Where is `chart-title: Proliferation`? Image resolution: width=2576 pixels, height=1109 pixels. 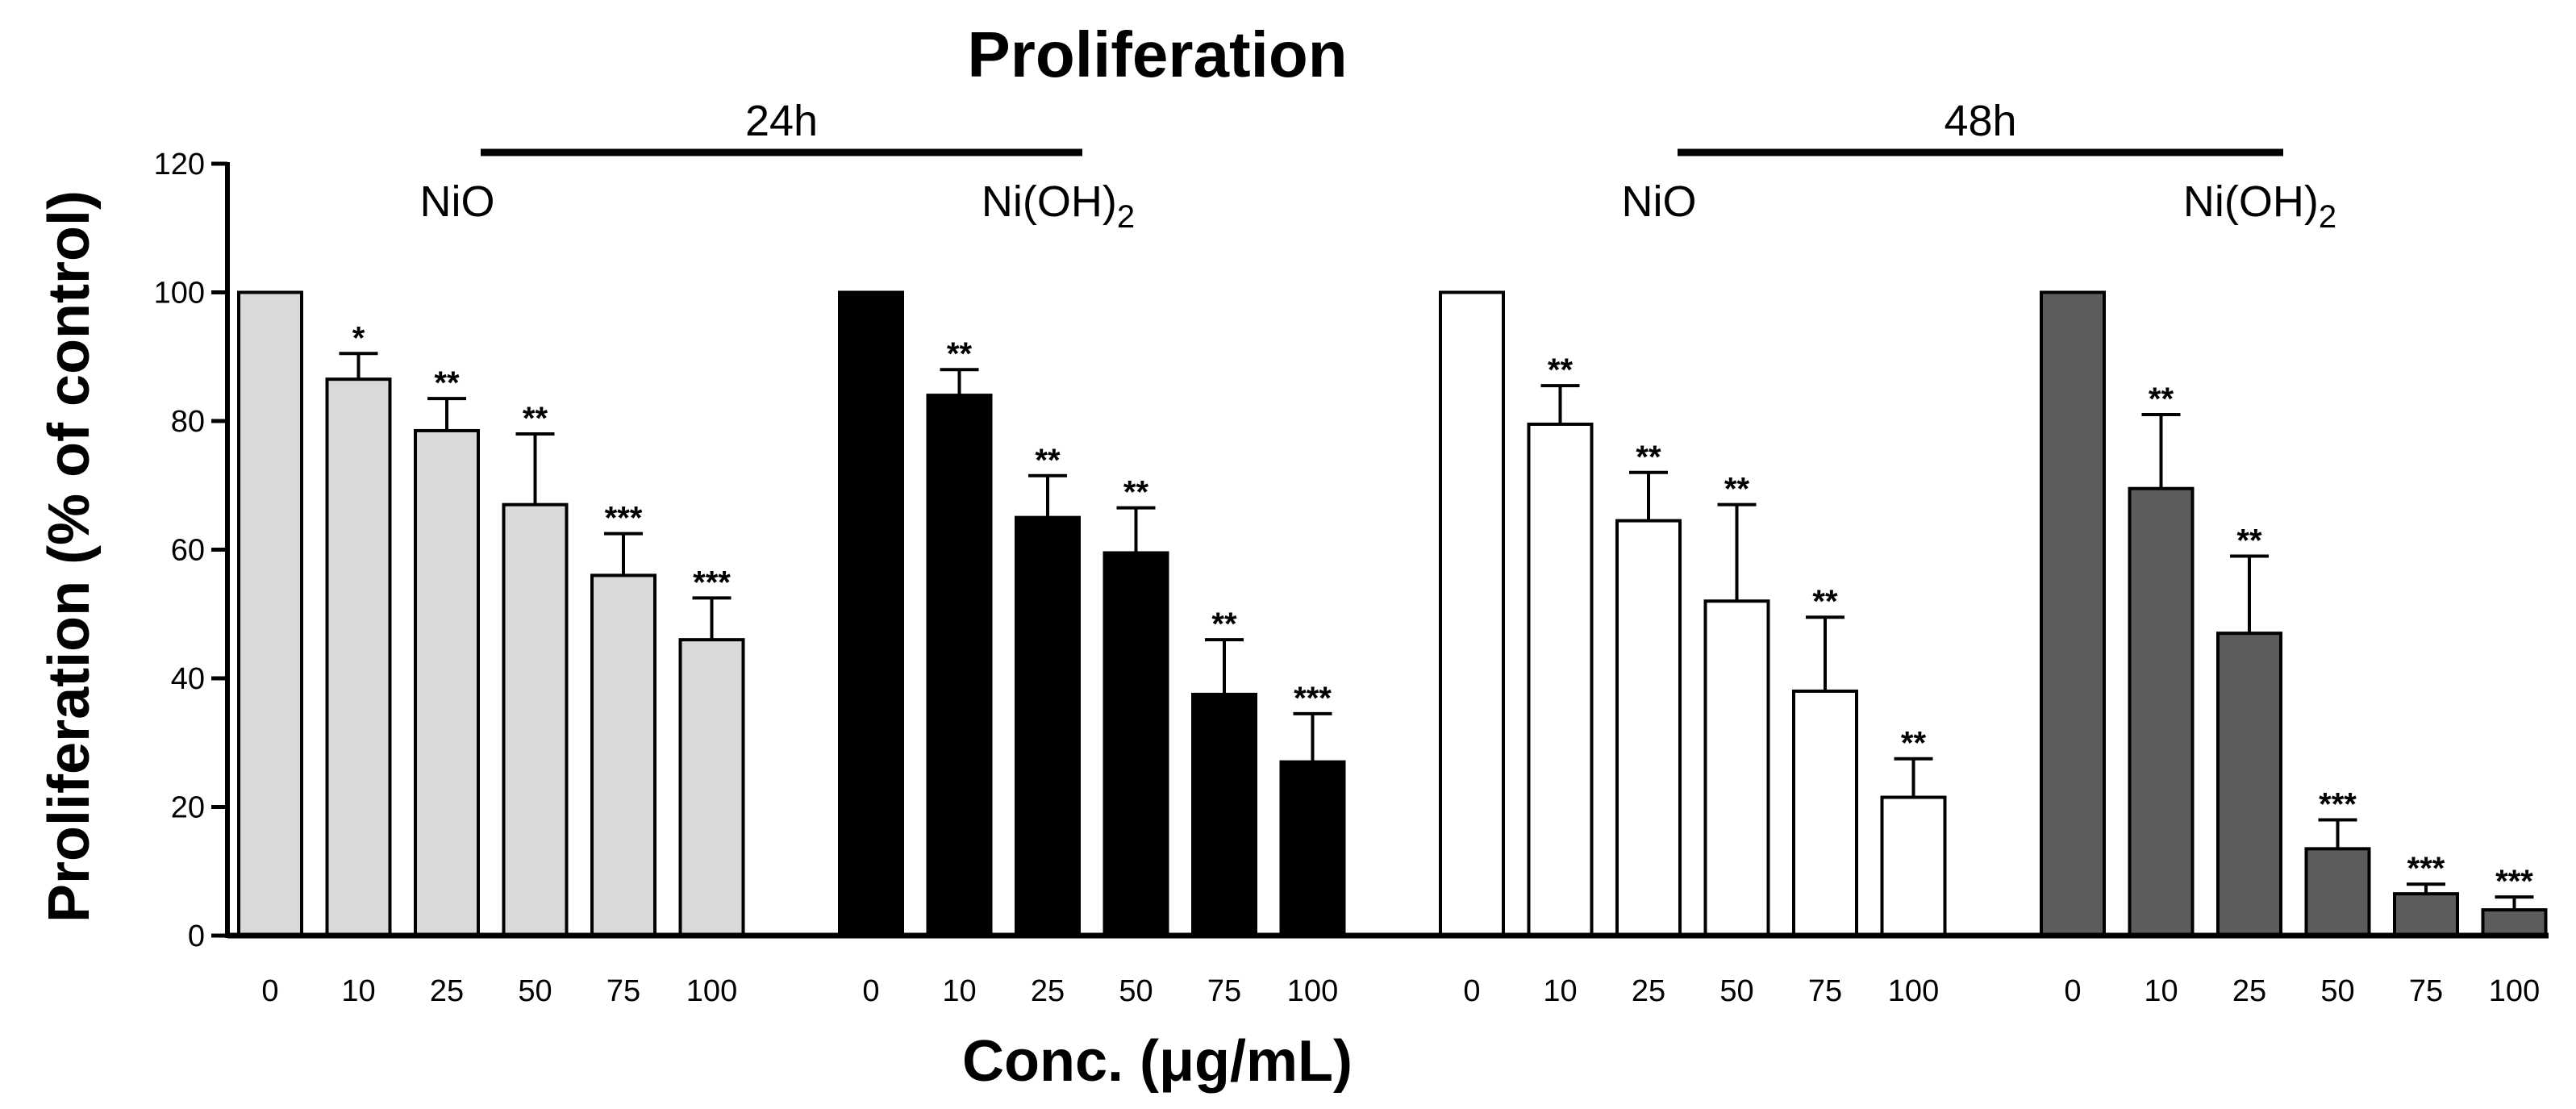
chart-title: Proliferation is located at coordinates (1157, 54).